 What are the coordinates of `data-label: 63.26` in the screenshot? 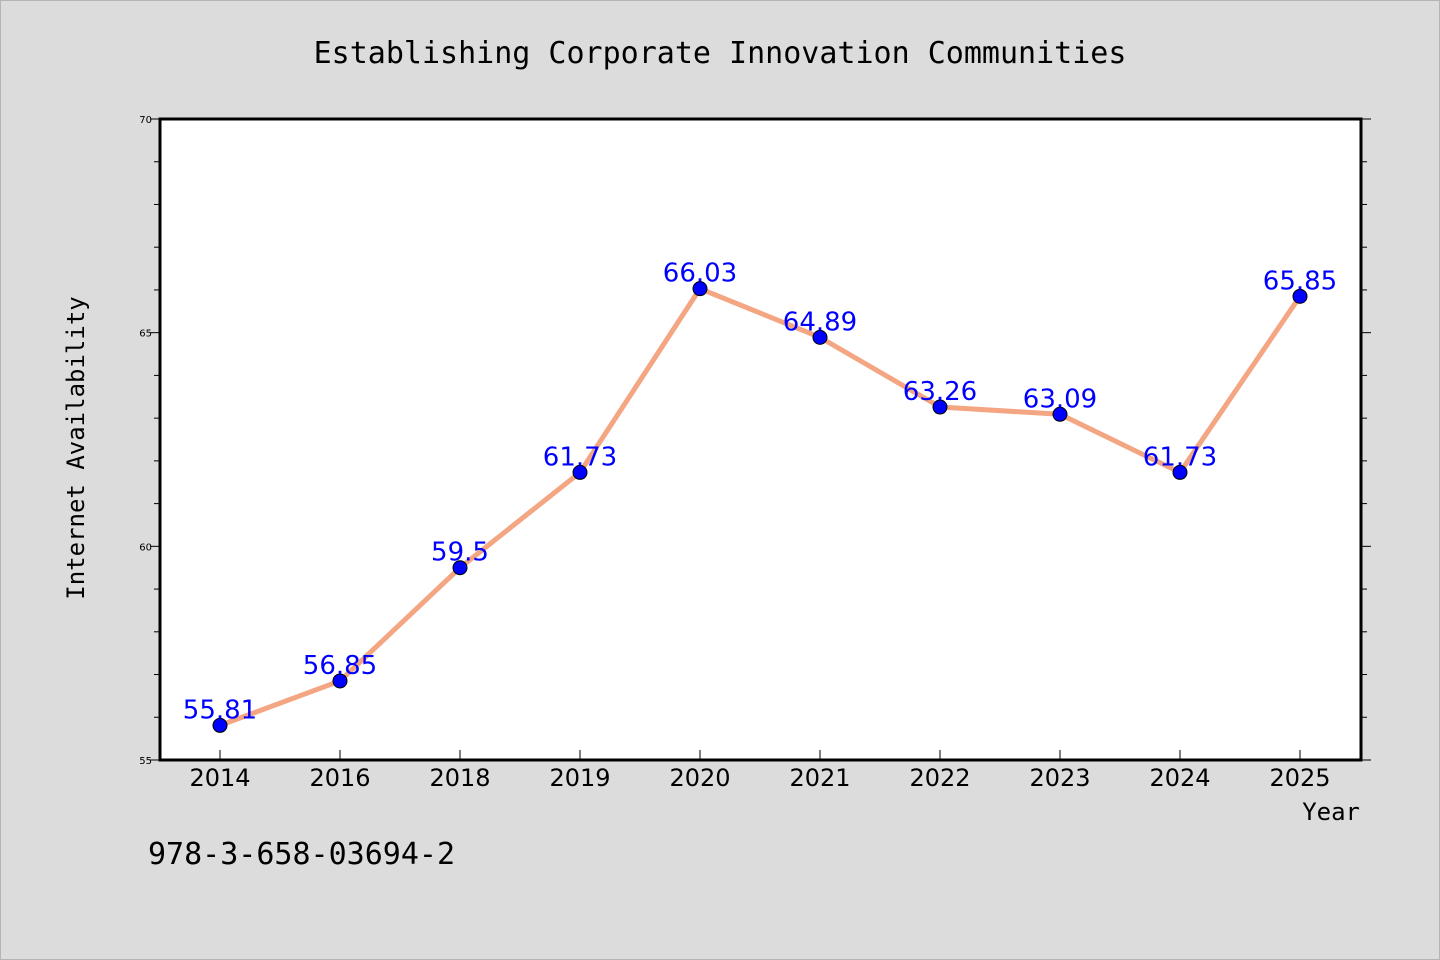 It's located at (940, 392).